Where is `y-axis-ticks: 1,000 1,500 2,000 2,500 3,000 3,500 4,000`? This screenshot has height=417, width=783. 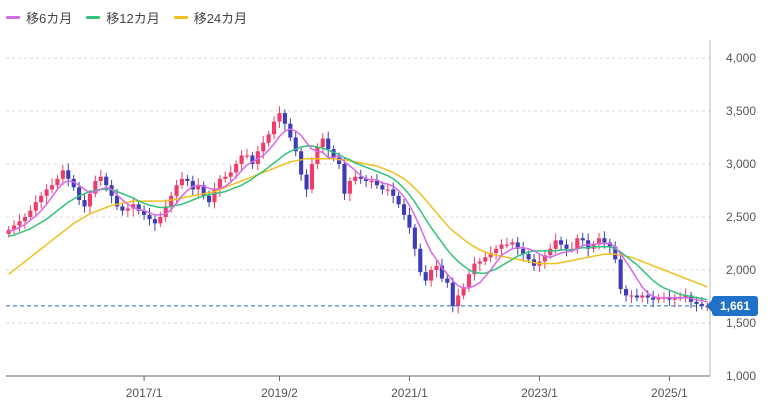 y-axis-ticks: 1,000 1,500 2,000 2,500 3,000 3,500 4,000 is located at coordinates (741, 217).